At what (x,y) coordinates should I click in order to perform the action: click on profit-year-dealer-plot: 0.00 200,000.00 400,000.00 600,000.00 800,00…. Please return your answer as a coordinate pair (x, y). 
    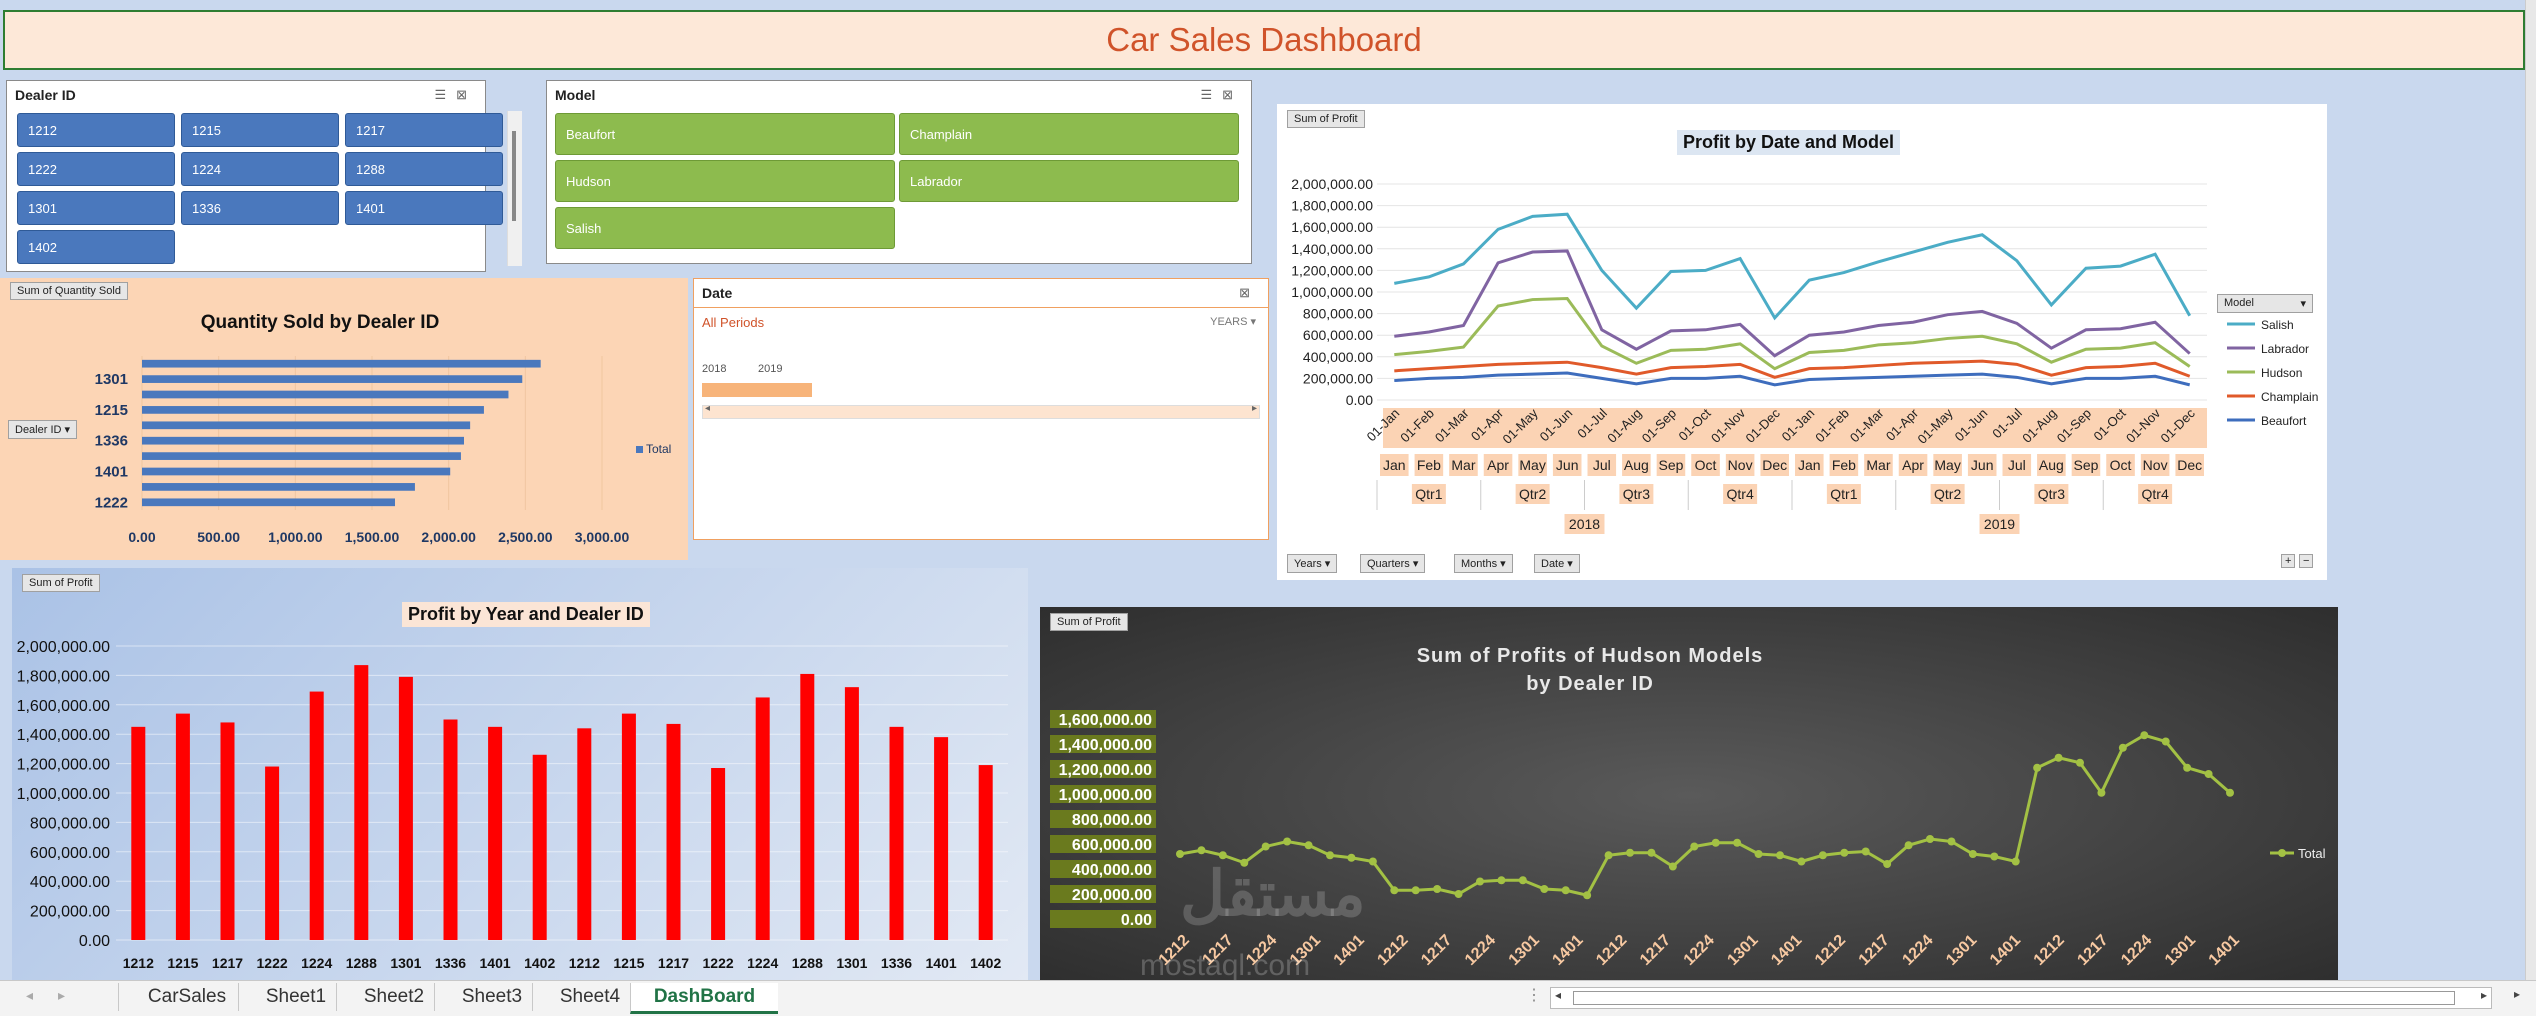
    Looking at the image, I should click on (512, 805).